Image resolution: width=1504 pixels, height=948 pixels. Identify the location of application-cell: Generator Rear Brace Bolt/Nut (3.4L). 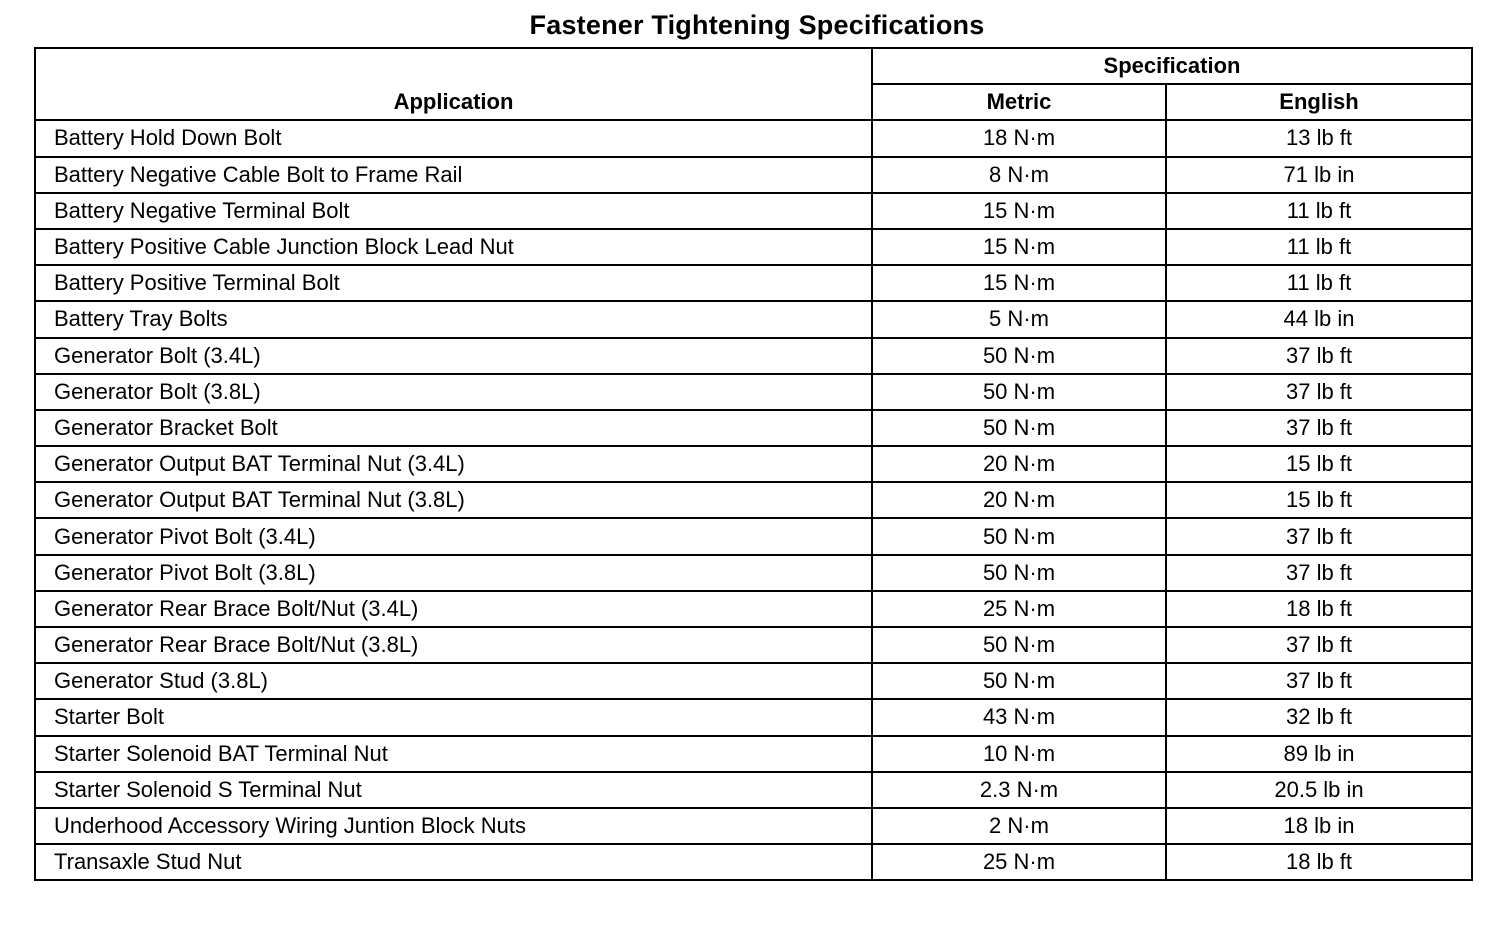
(453, 609).